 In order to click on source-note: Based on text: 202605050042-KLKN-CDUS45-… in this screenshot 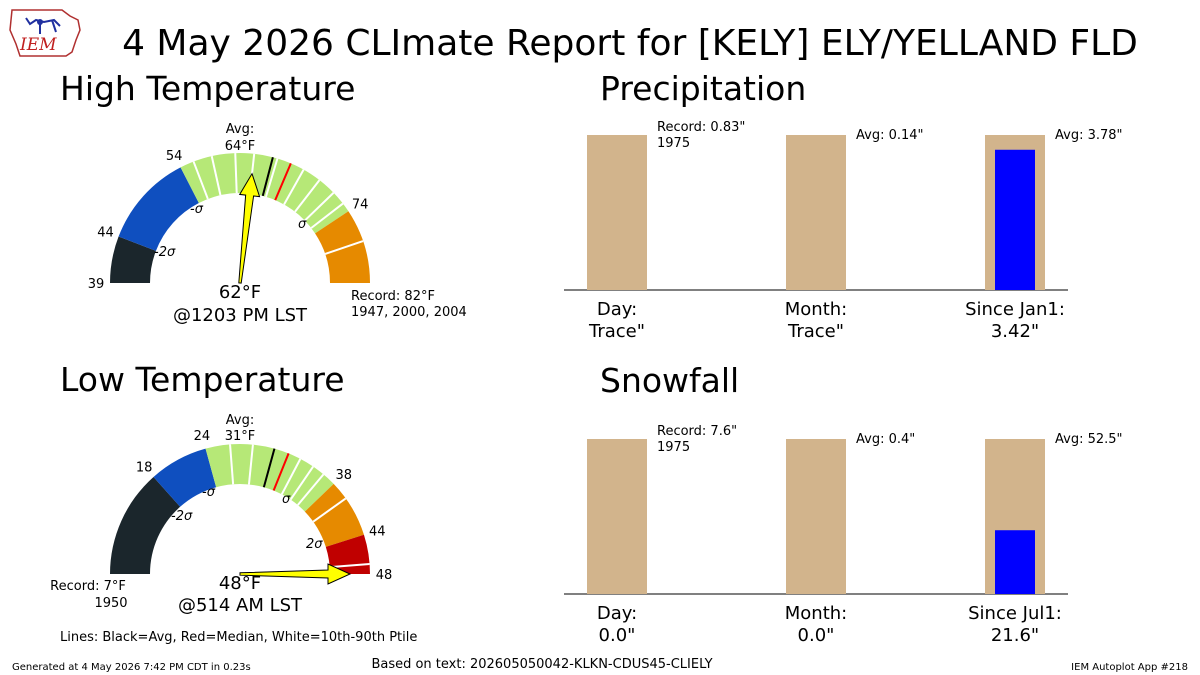, I will do `click(541, 664)`.